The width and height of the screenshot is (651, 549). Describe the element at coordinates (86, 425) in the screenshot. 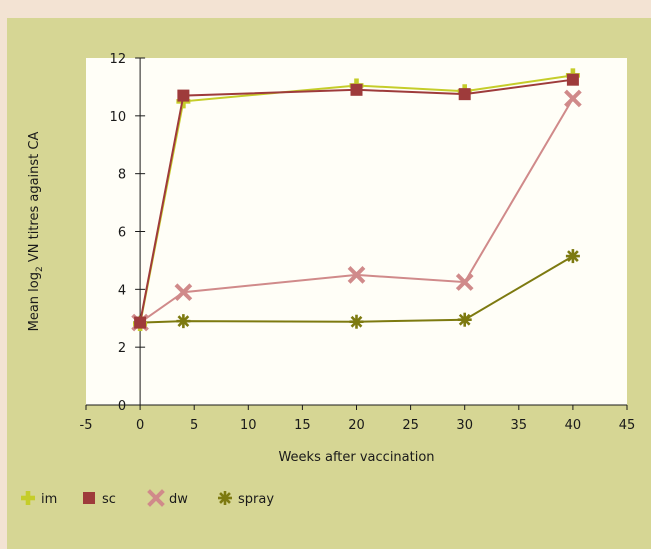

I see `x-tick-label: -5` at that location.